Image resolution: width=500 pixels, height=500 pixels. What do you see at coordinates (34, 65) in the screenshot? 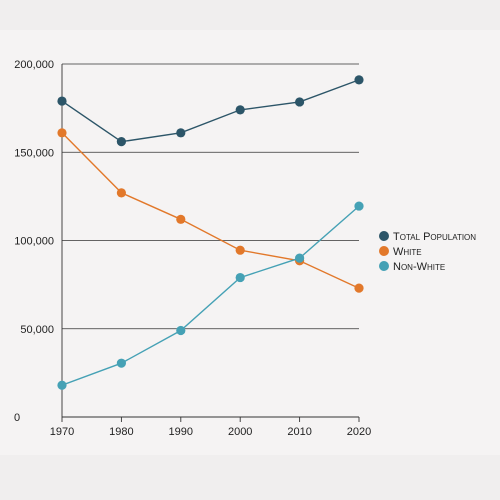
I see `y-tick-label: 200,000` at bounding box center [34, 65].